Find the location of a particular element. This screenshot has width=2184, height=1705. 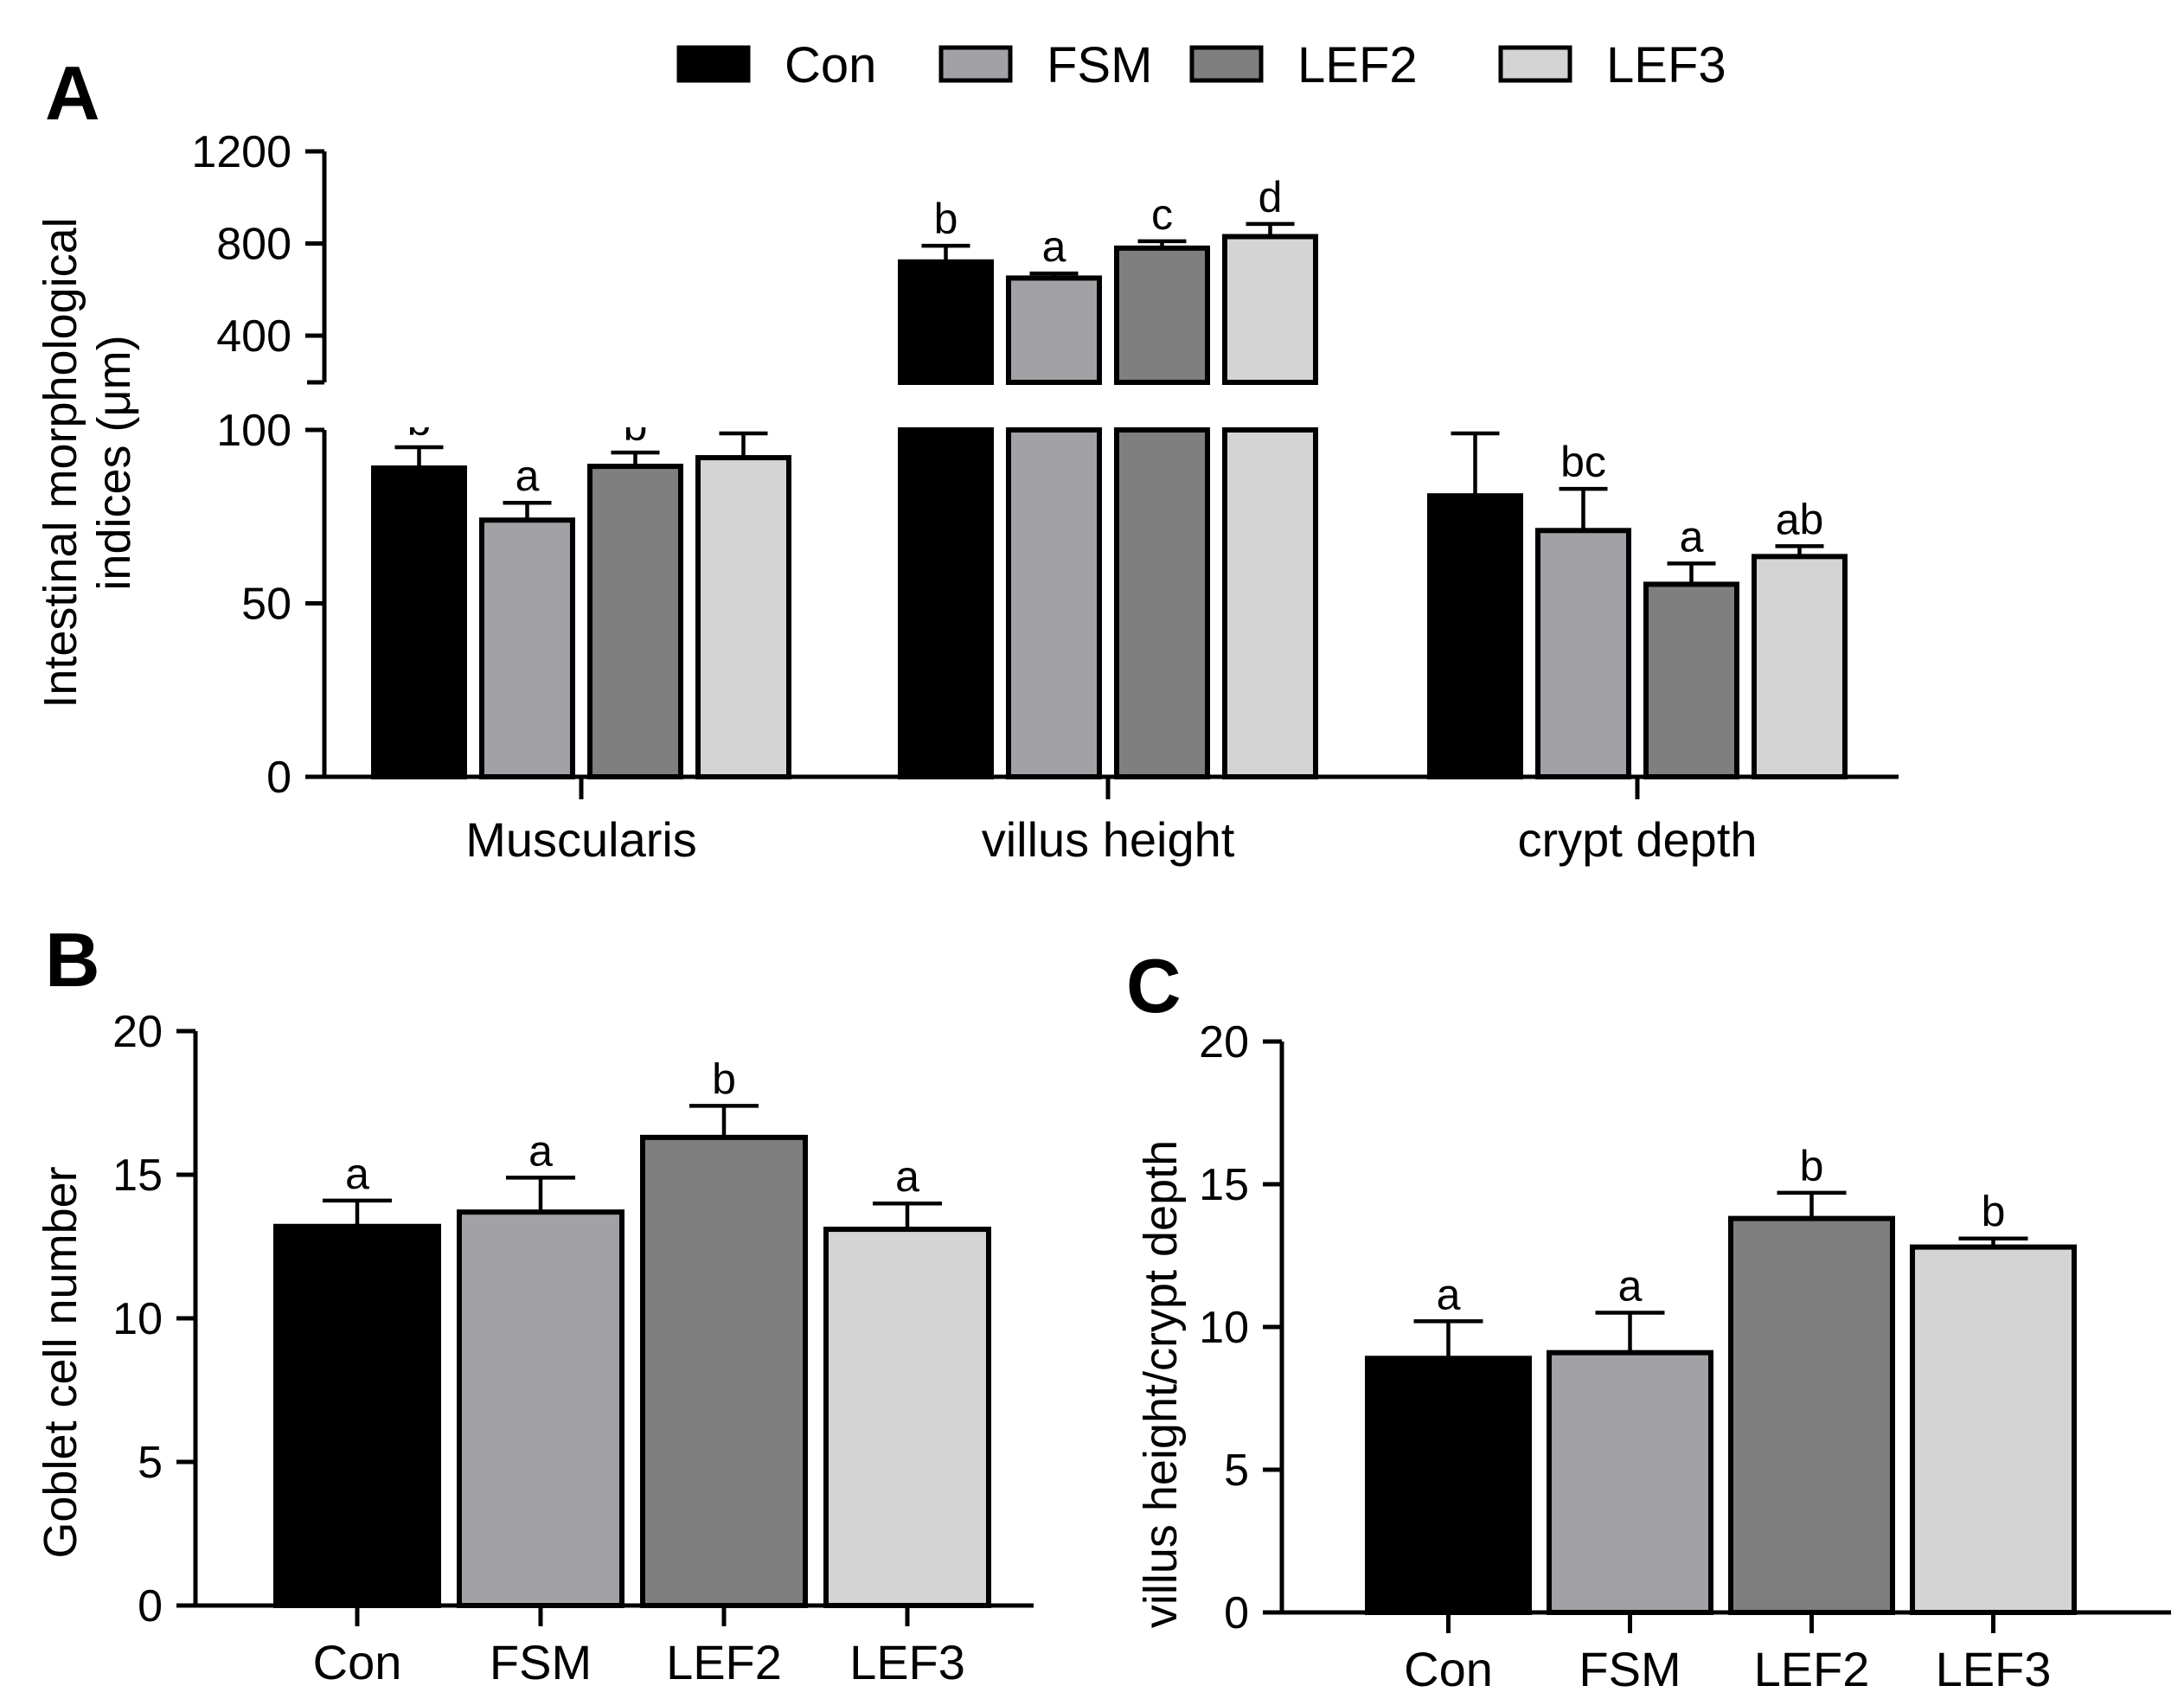

panel-letter-a: A is located at coordinates (72, 93).